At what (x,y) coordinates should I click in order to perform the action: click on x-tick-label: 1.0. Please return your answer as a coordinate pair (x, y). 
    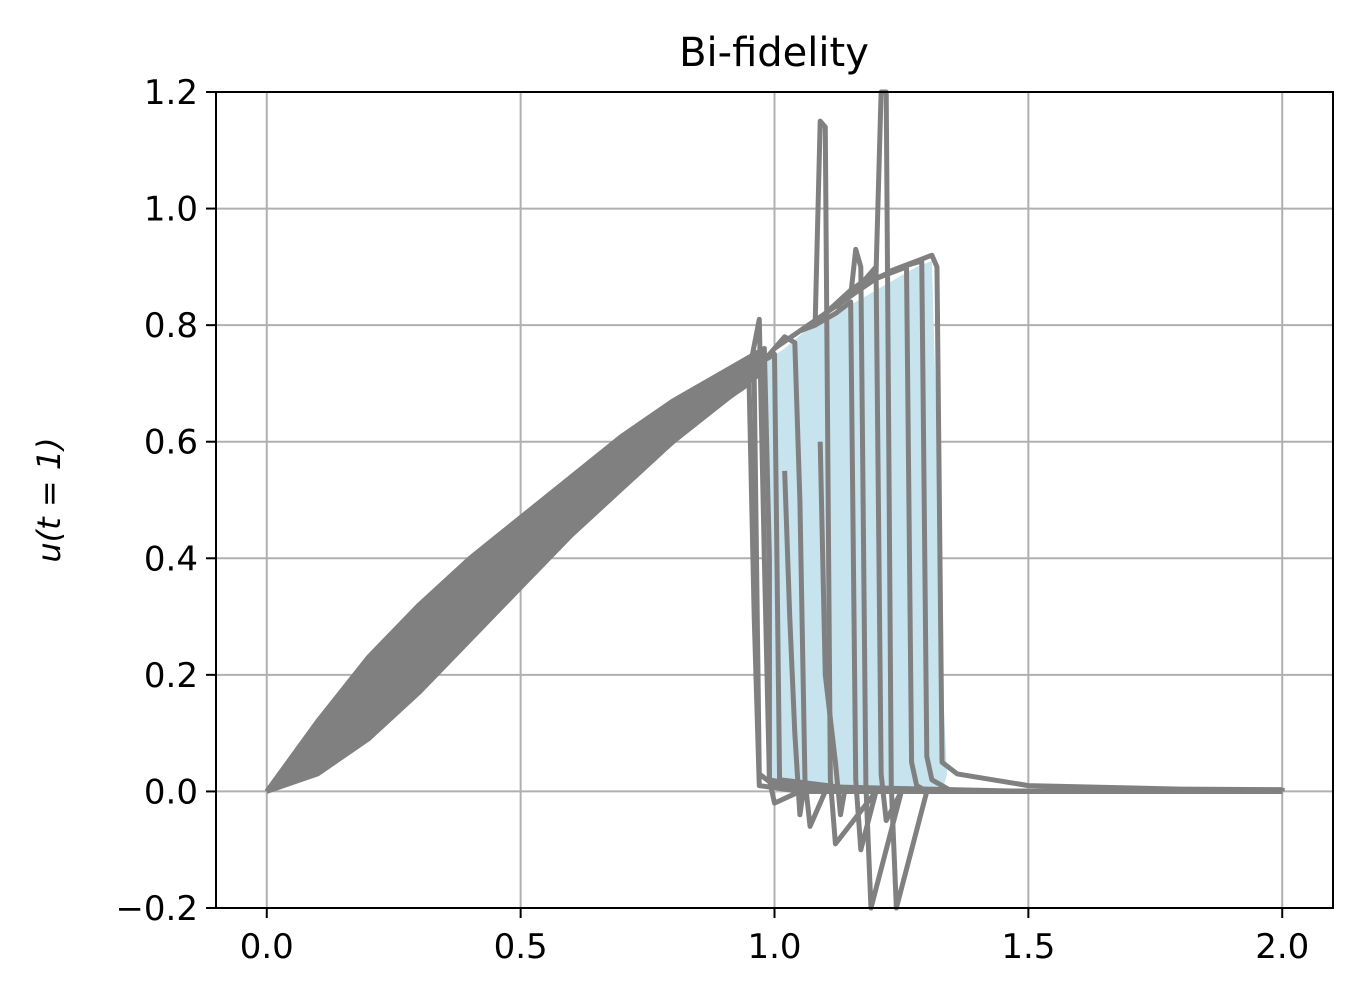
    Looking at the image, I should click on (774, 947).